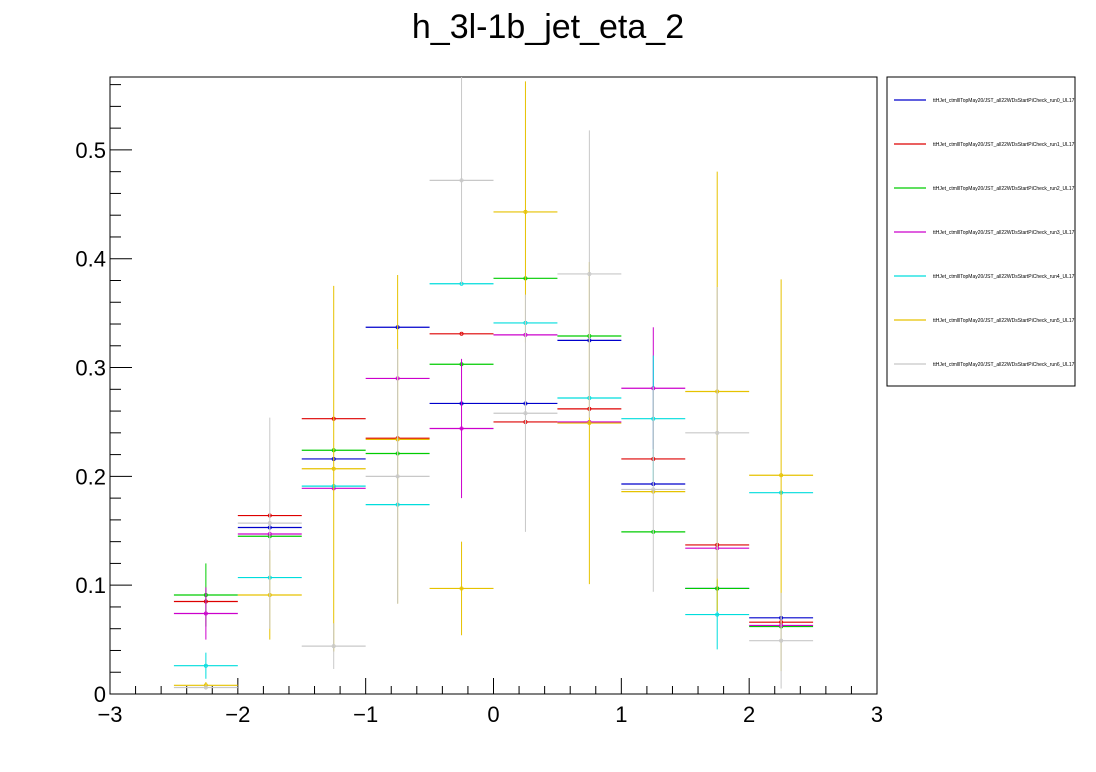 The image size is (1096, 772). What do you see at coordinates (877, 714) in the screenshot?
I see `x-tick-label: 3` at bounding box center [877, 714].